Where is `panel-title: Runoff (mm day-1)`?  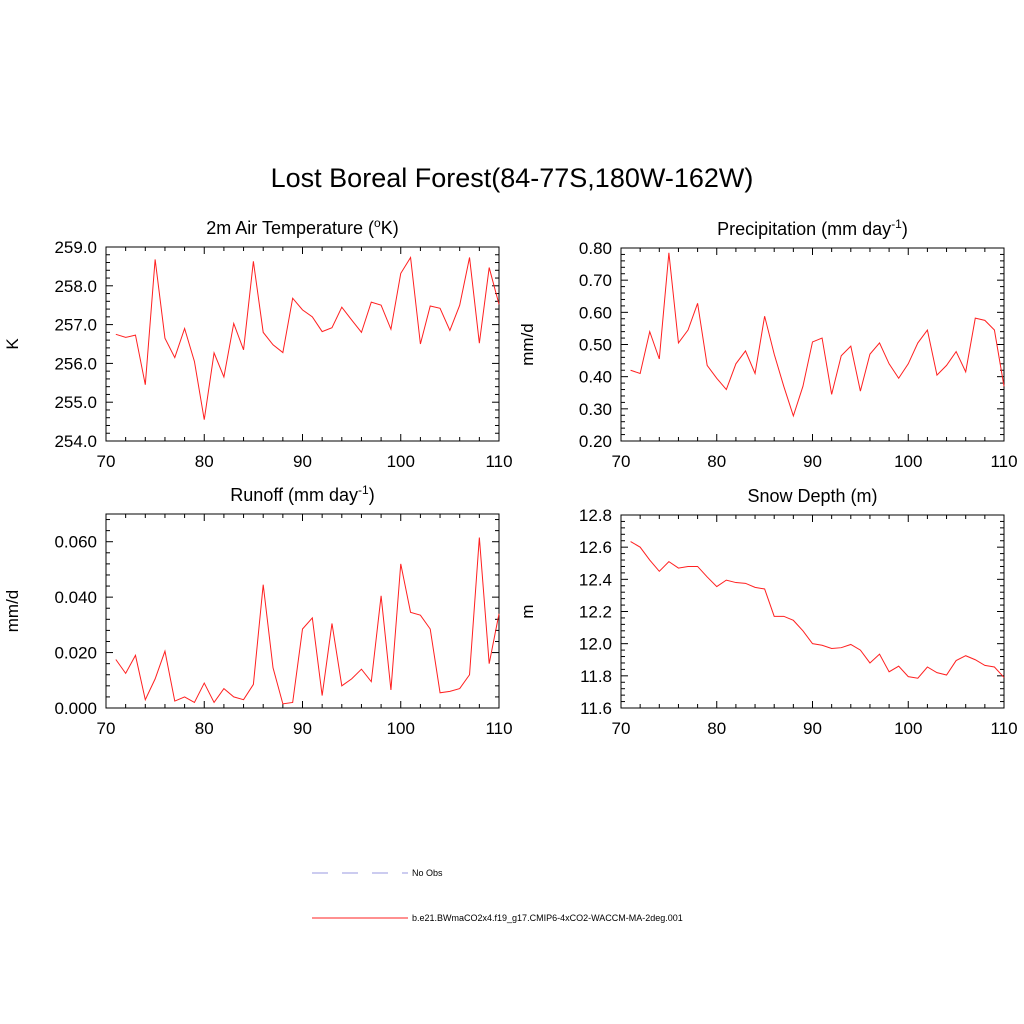 panel-title: Runoff (mm day-1) is located at coordinates (302, 494).